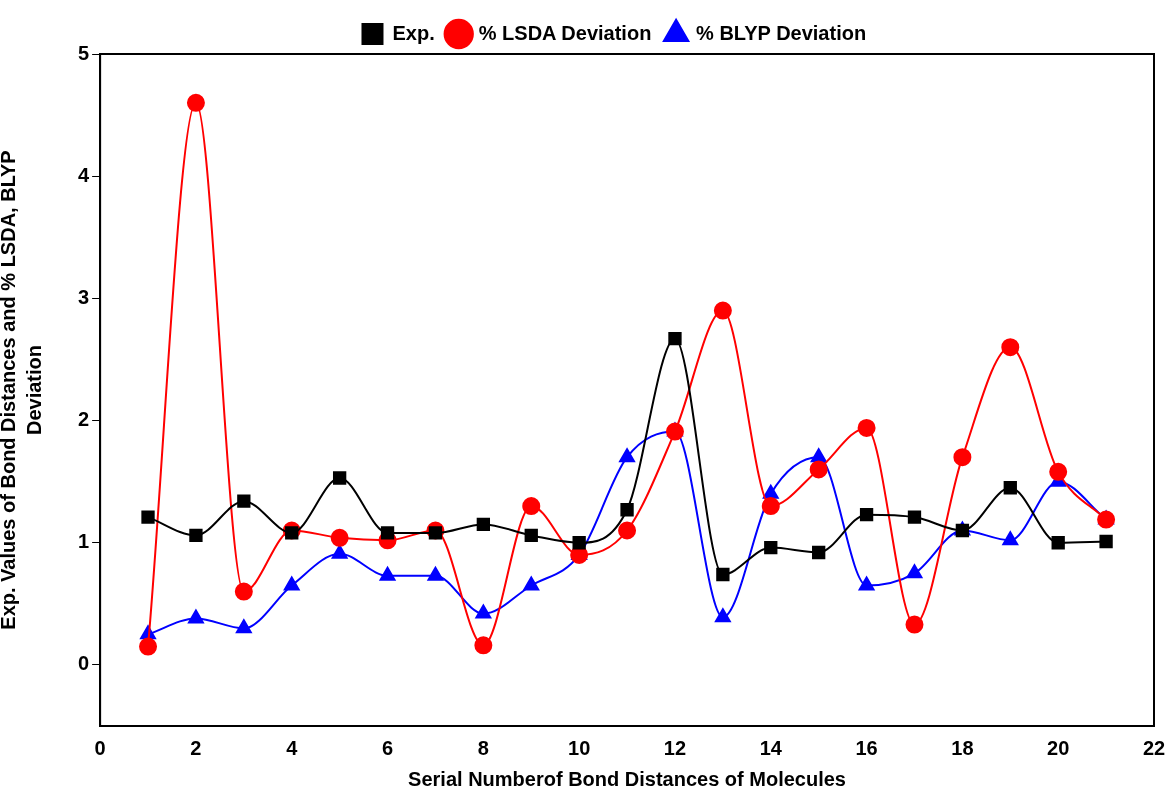 The width and height of the screenshot is (1174, 801). I want to click on y-axis-title: Exp. Values of Bond Distances and % LSDA, BLYP Deviation, so click(22, 390).